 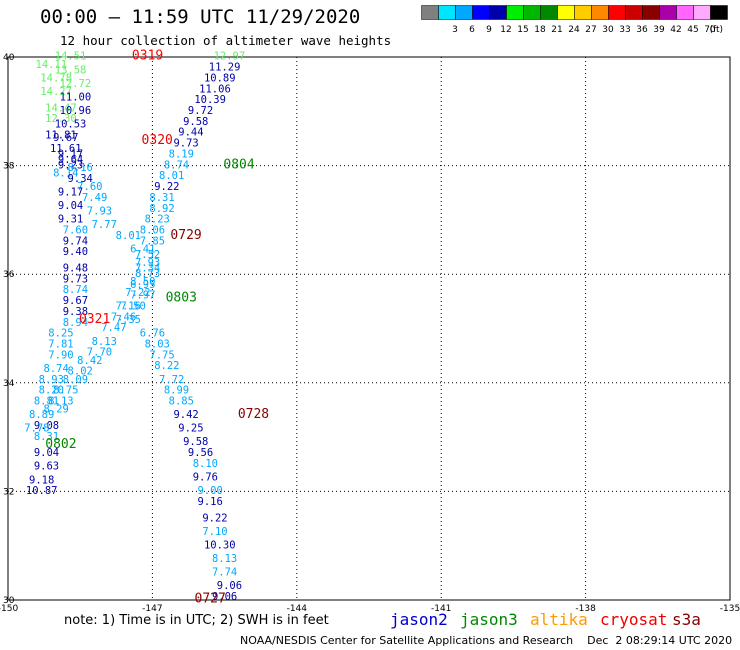 What do you see at coordinates (608, 30) in the screenshot?
I see `color-scale-label: 30` at bounding box center [608, 30].